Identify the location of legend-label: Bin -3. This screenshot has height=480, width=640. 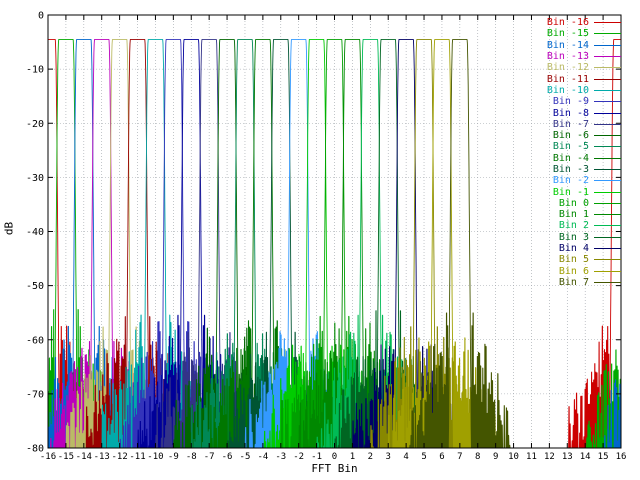
(570, 169).